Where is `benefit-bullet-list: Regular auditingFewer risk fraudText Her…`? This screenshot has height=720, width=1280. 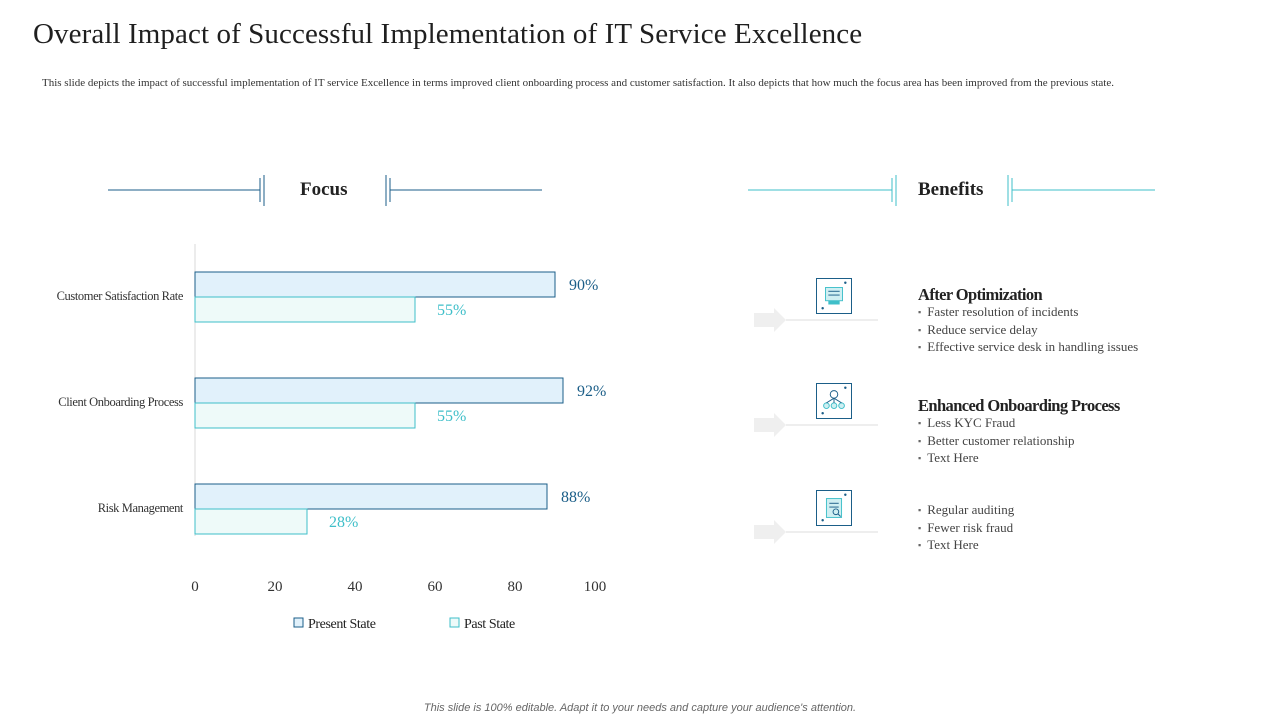 benefit-bullet-list: Regular auditingFewer risk fraudText Her… is located at coordinates (966, 527).